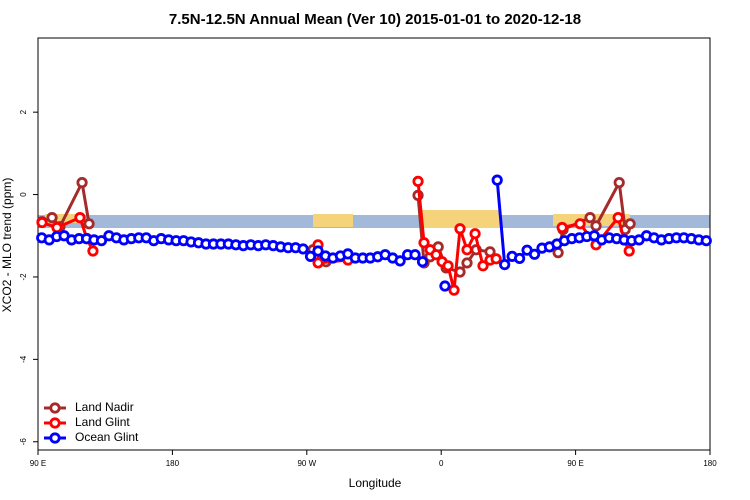  I want to click on x-tick-label: 0, so click(441, 463).